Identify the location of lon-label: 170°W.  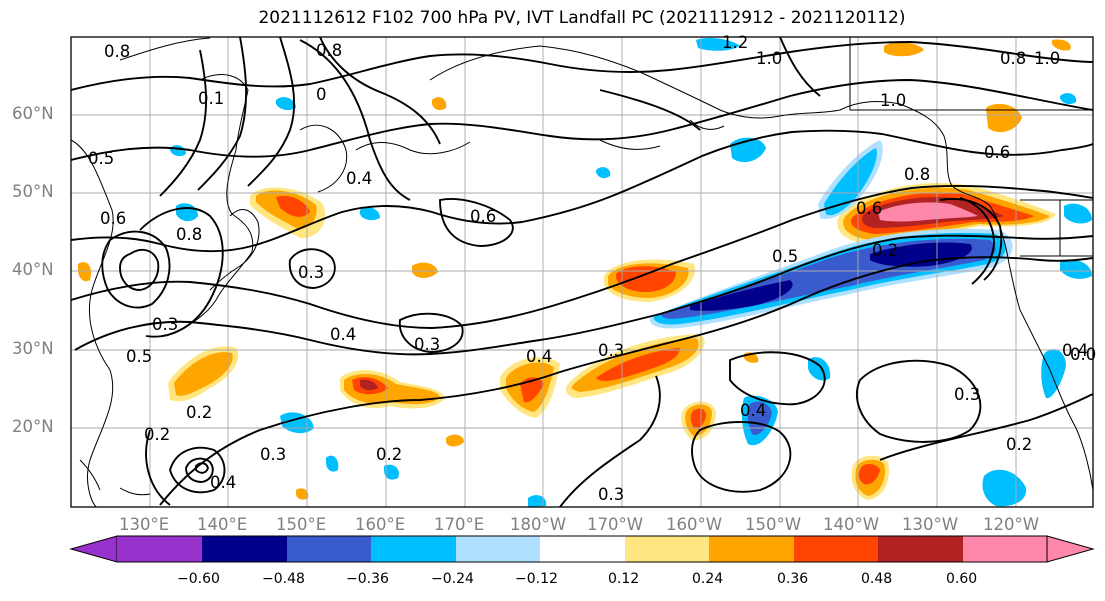
(615, 524).